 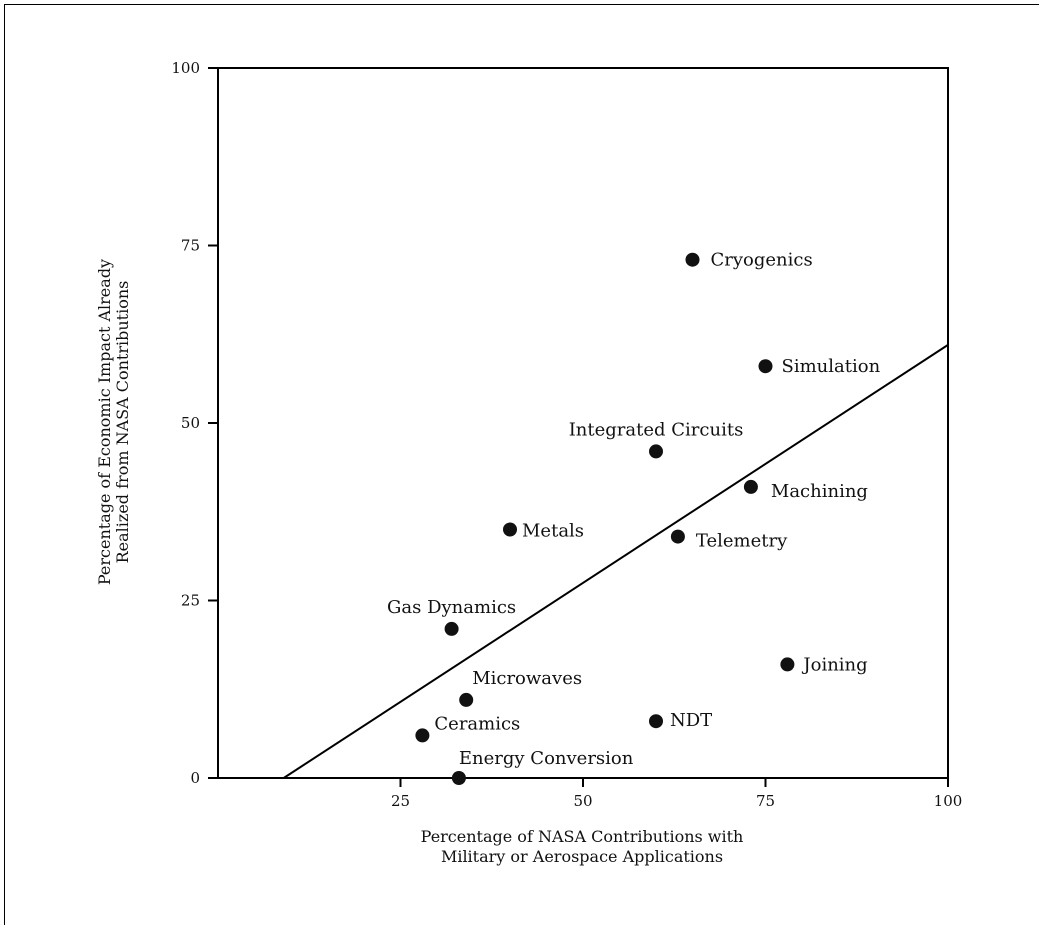 I want to click on point-integrated-circuits, so click(x=656, y=451).